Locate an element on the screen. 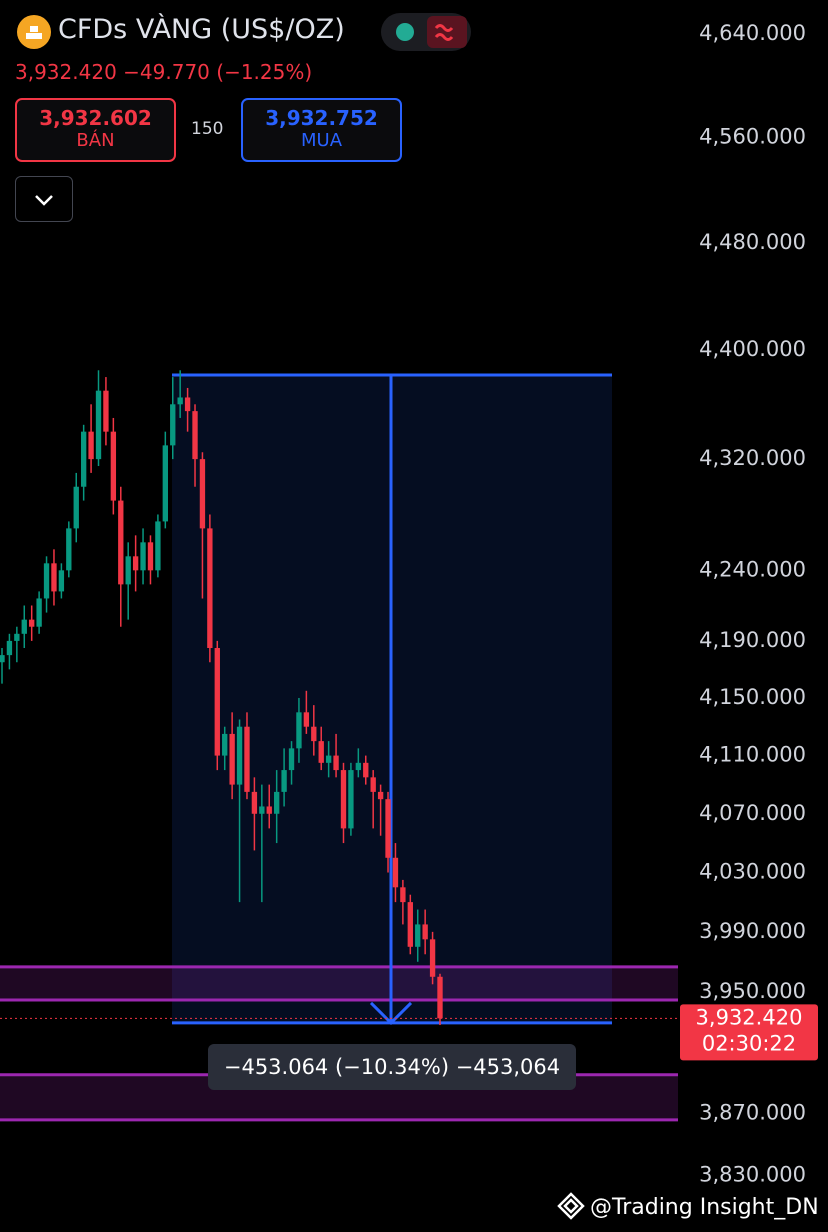 The width and height of the screenshot is (828, 1232). measure-label-text: −453.064 (−10.34%) −453,064 is located at coordinates (392, 1067).